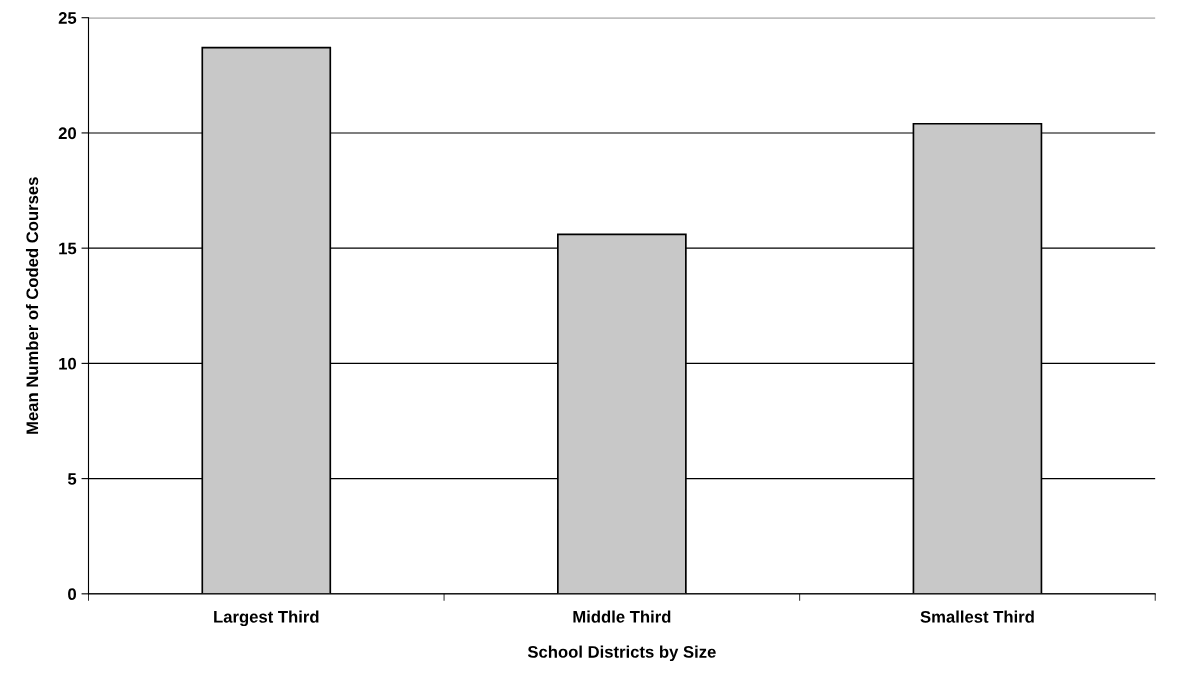 The image size is (1180, 681). Describe the element at coordinates (72, 479) in the screenshot. I see `y-tick-label: 5` at that location.